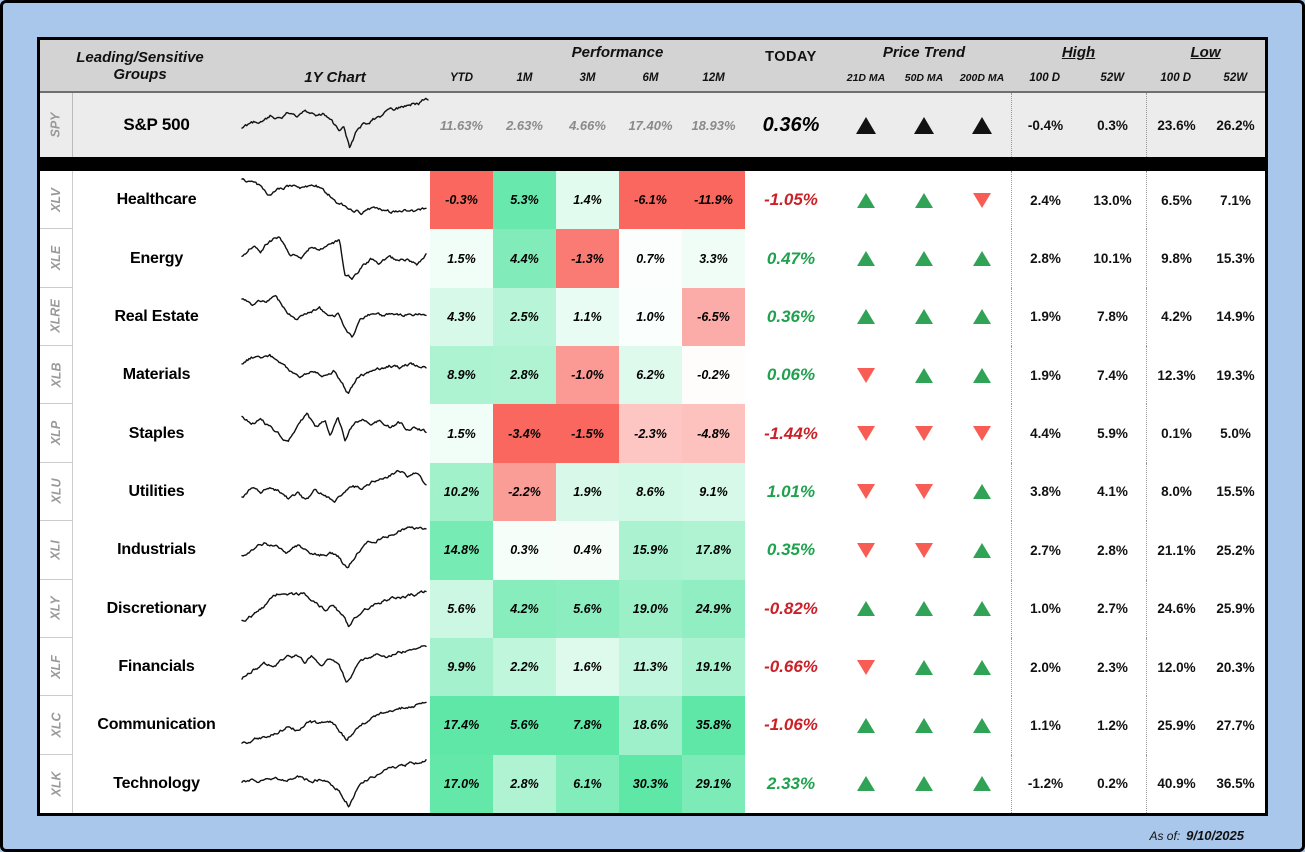 The width and height of the screenshot is (1305, 852). I want to click on low-52w: 26.2%, so click(1235, 125).